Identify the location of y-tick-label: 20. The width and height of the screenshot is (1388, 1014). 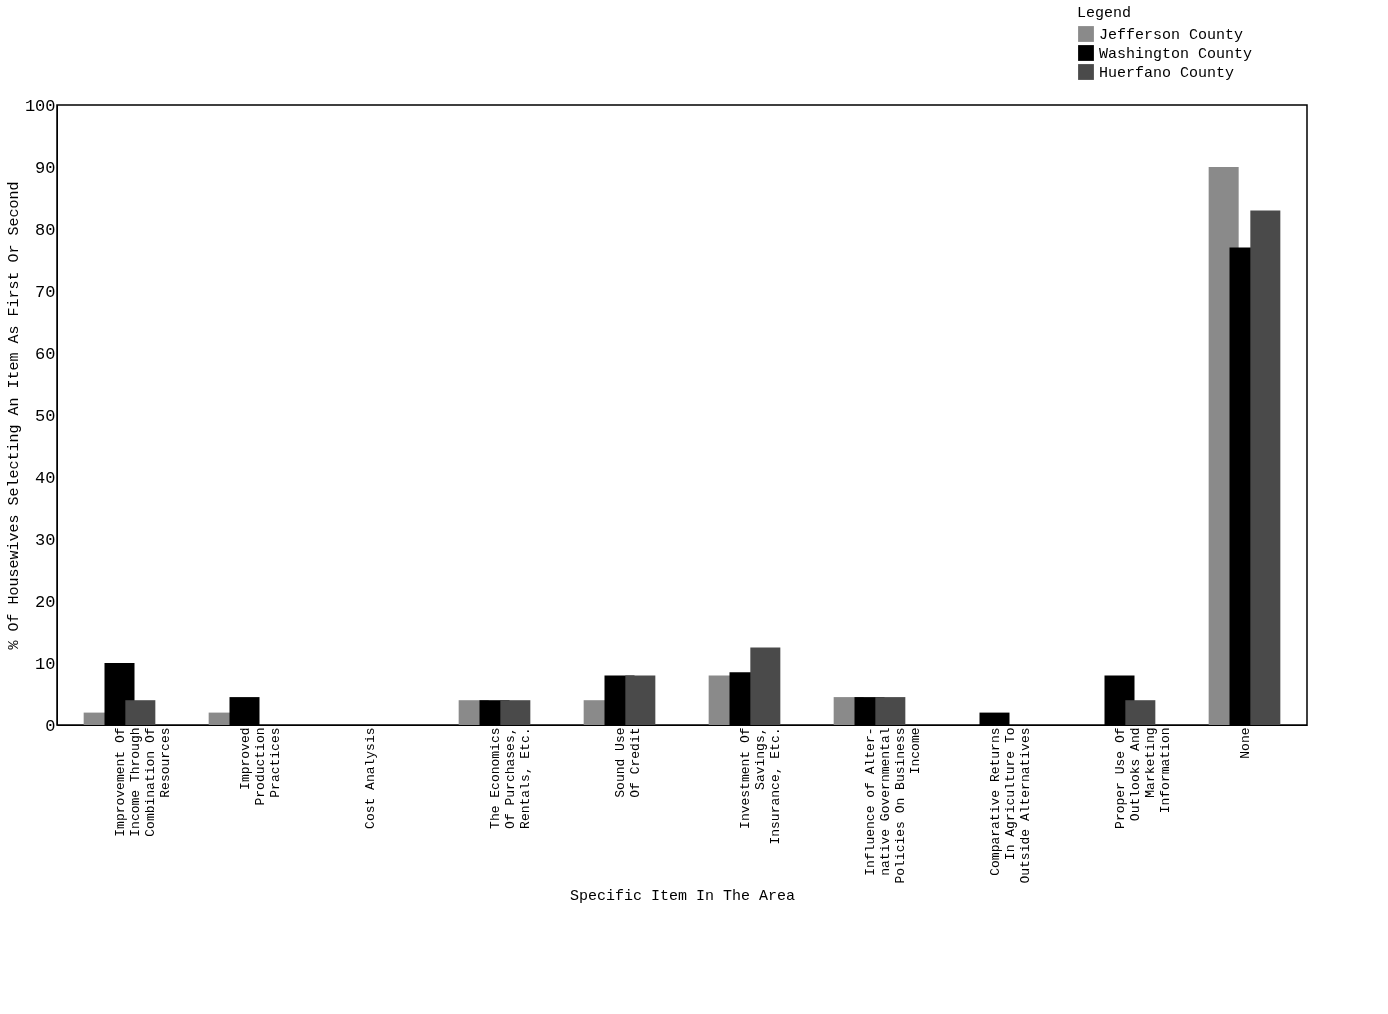
(45, 602).